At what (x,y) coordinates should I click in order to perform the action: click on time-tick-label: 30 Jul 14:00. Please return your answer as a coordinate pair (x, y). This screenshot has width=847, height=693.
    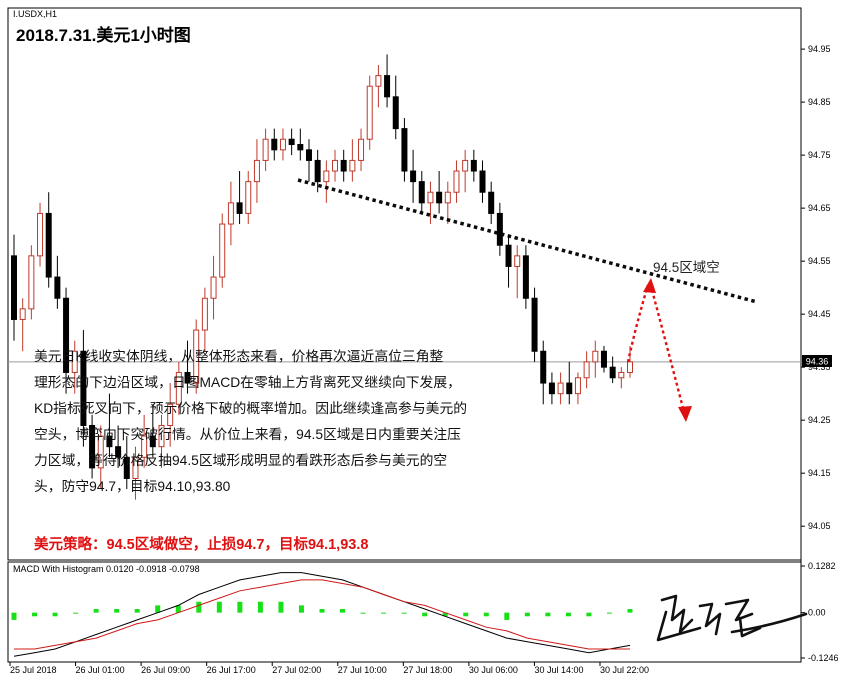
    Looking at the image, I should click on (558, 670).